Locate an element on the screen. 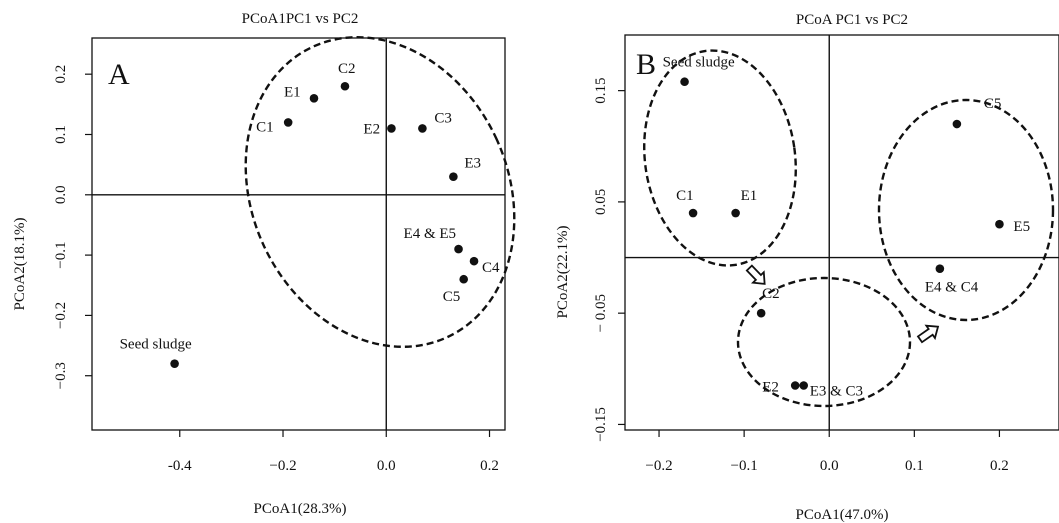 This screenshot has width=1059, height=523. panel-a-point-label-e3: E3 is located at coordinates (472, 164).